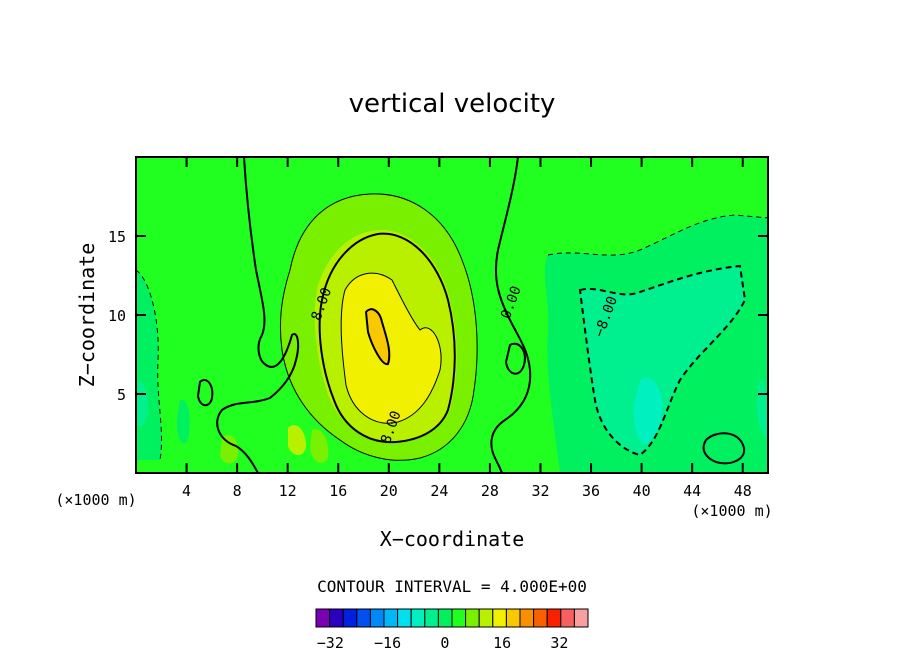 Image resolution: width=904 pixels, height=654 pixels. I want to click on contour-line-zero-left, so click(258, 315).